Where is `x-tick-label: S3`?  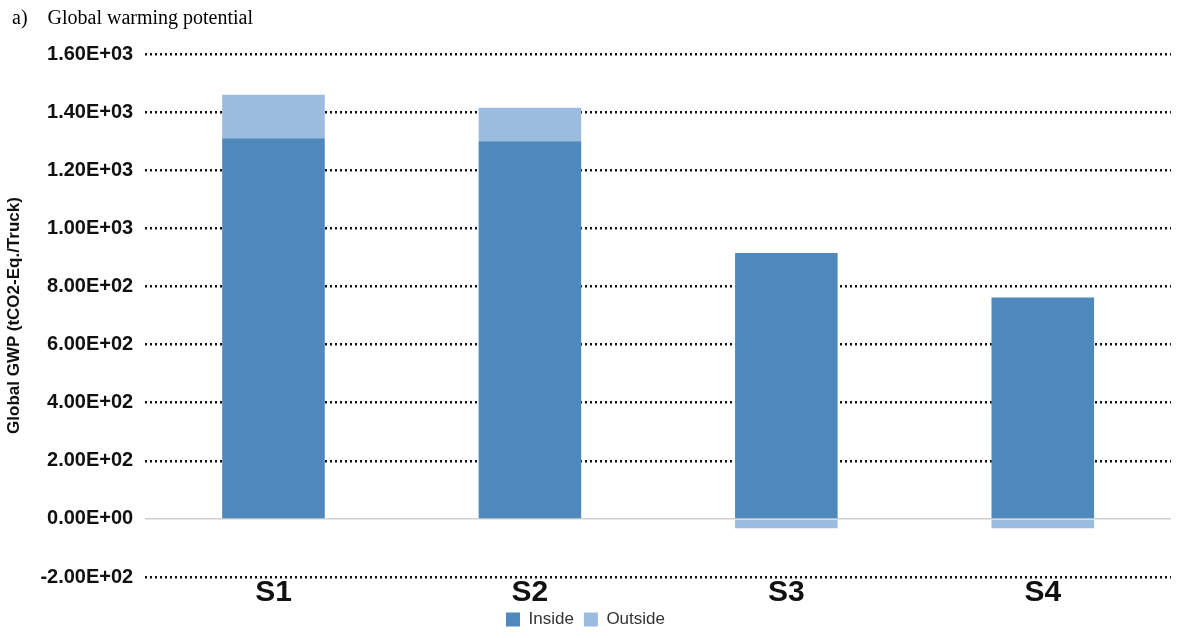 x-tick-label: S3 is located at coordinates (786, 591).